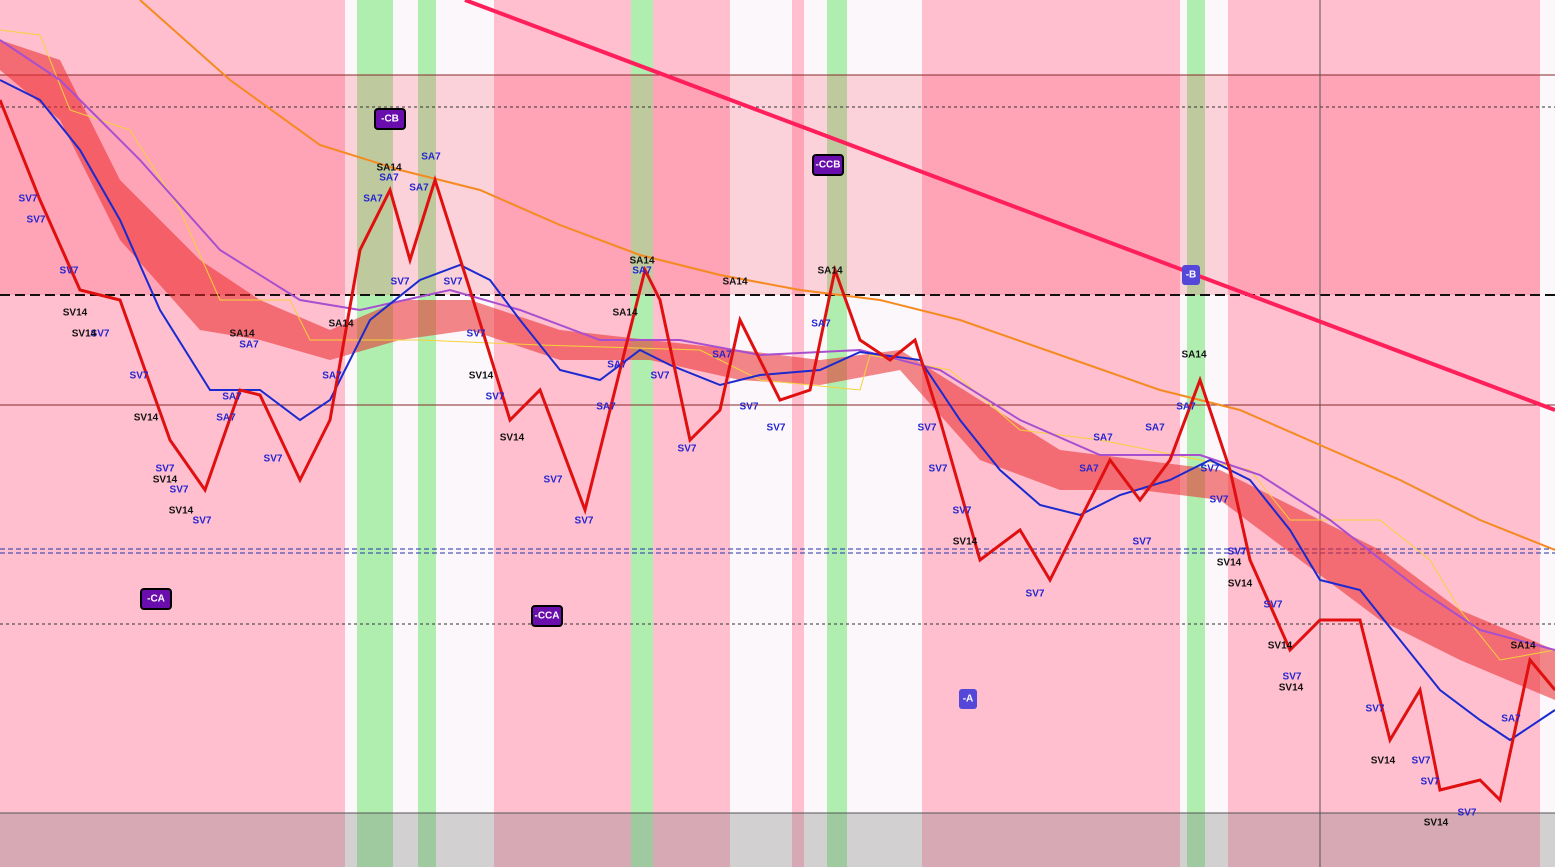  I want to click on zone-label: -A, so click(968, 699).